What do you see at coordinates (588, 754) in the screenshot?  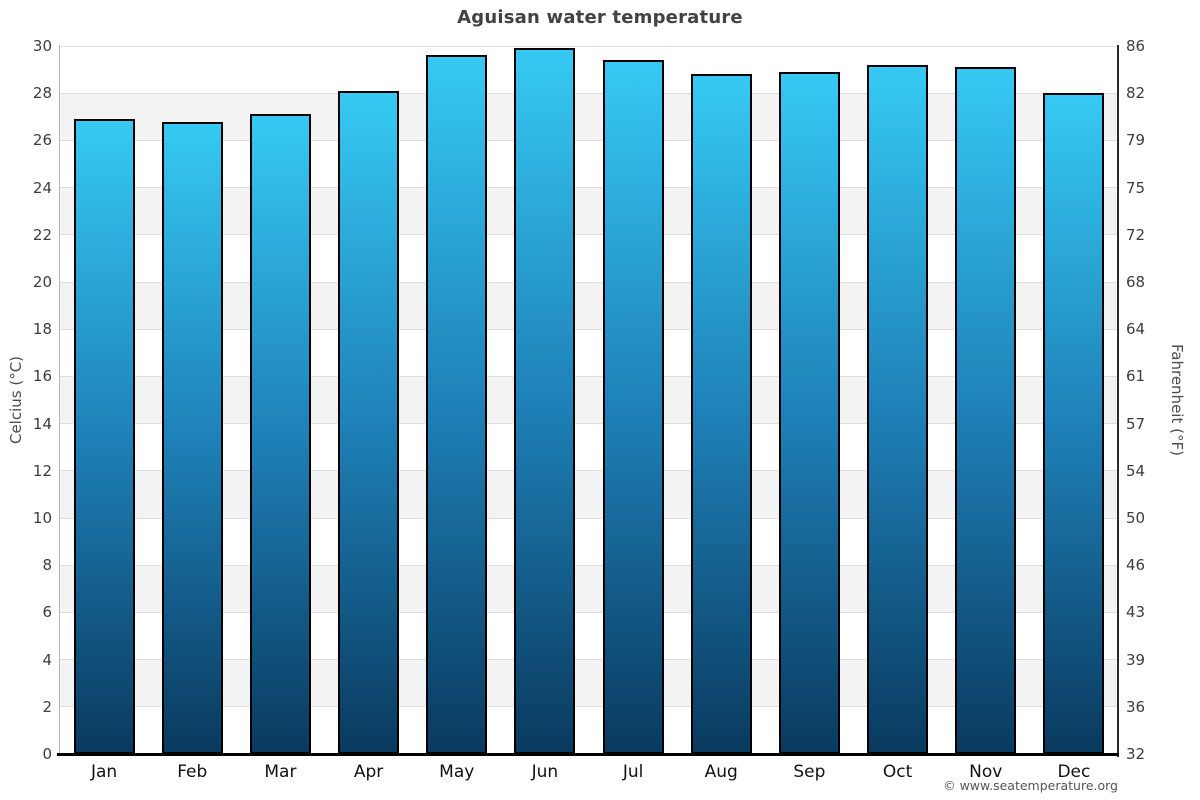 I see `x-axis-line-bottom` at bounding box center [588, 754].